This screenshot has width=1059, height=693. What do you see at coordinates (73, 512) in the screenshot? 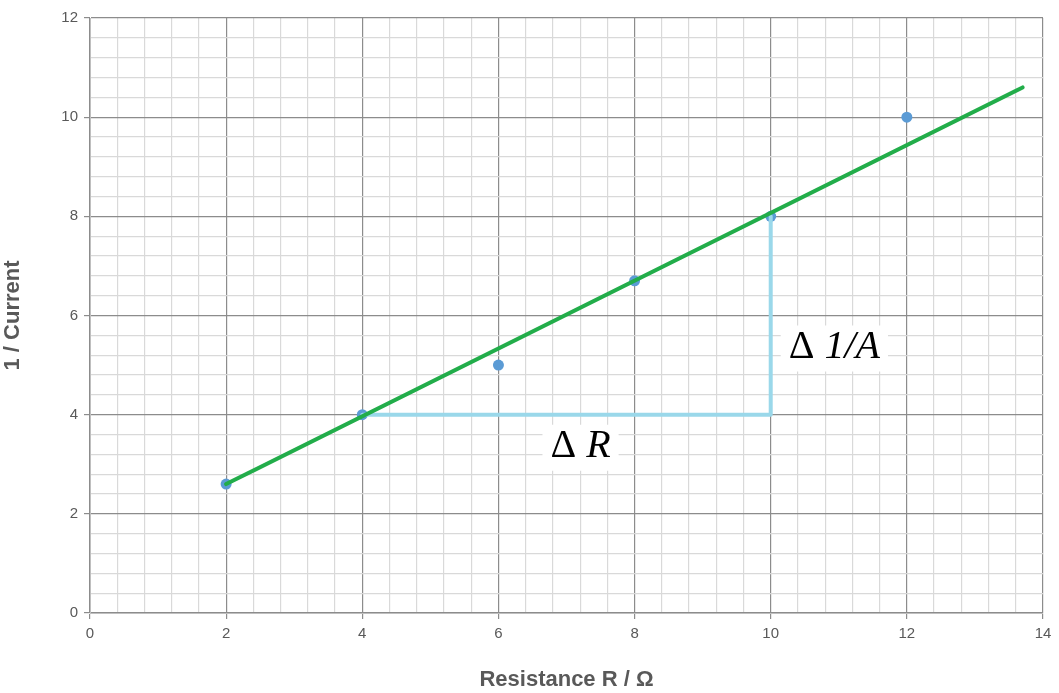
I see `y-tick-label: 2` at bounding box center [73, 512].